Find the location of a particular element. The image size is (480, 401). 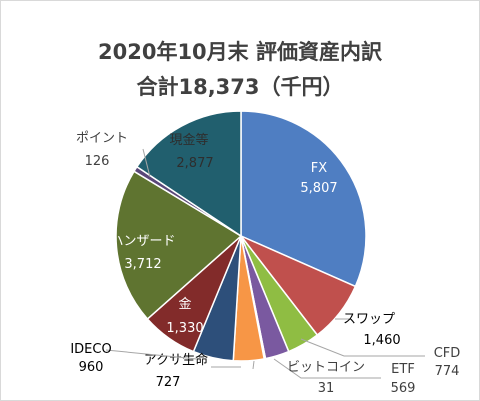

slice-value-label: 960 is located at coordinates (91, 367).